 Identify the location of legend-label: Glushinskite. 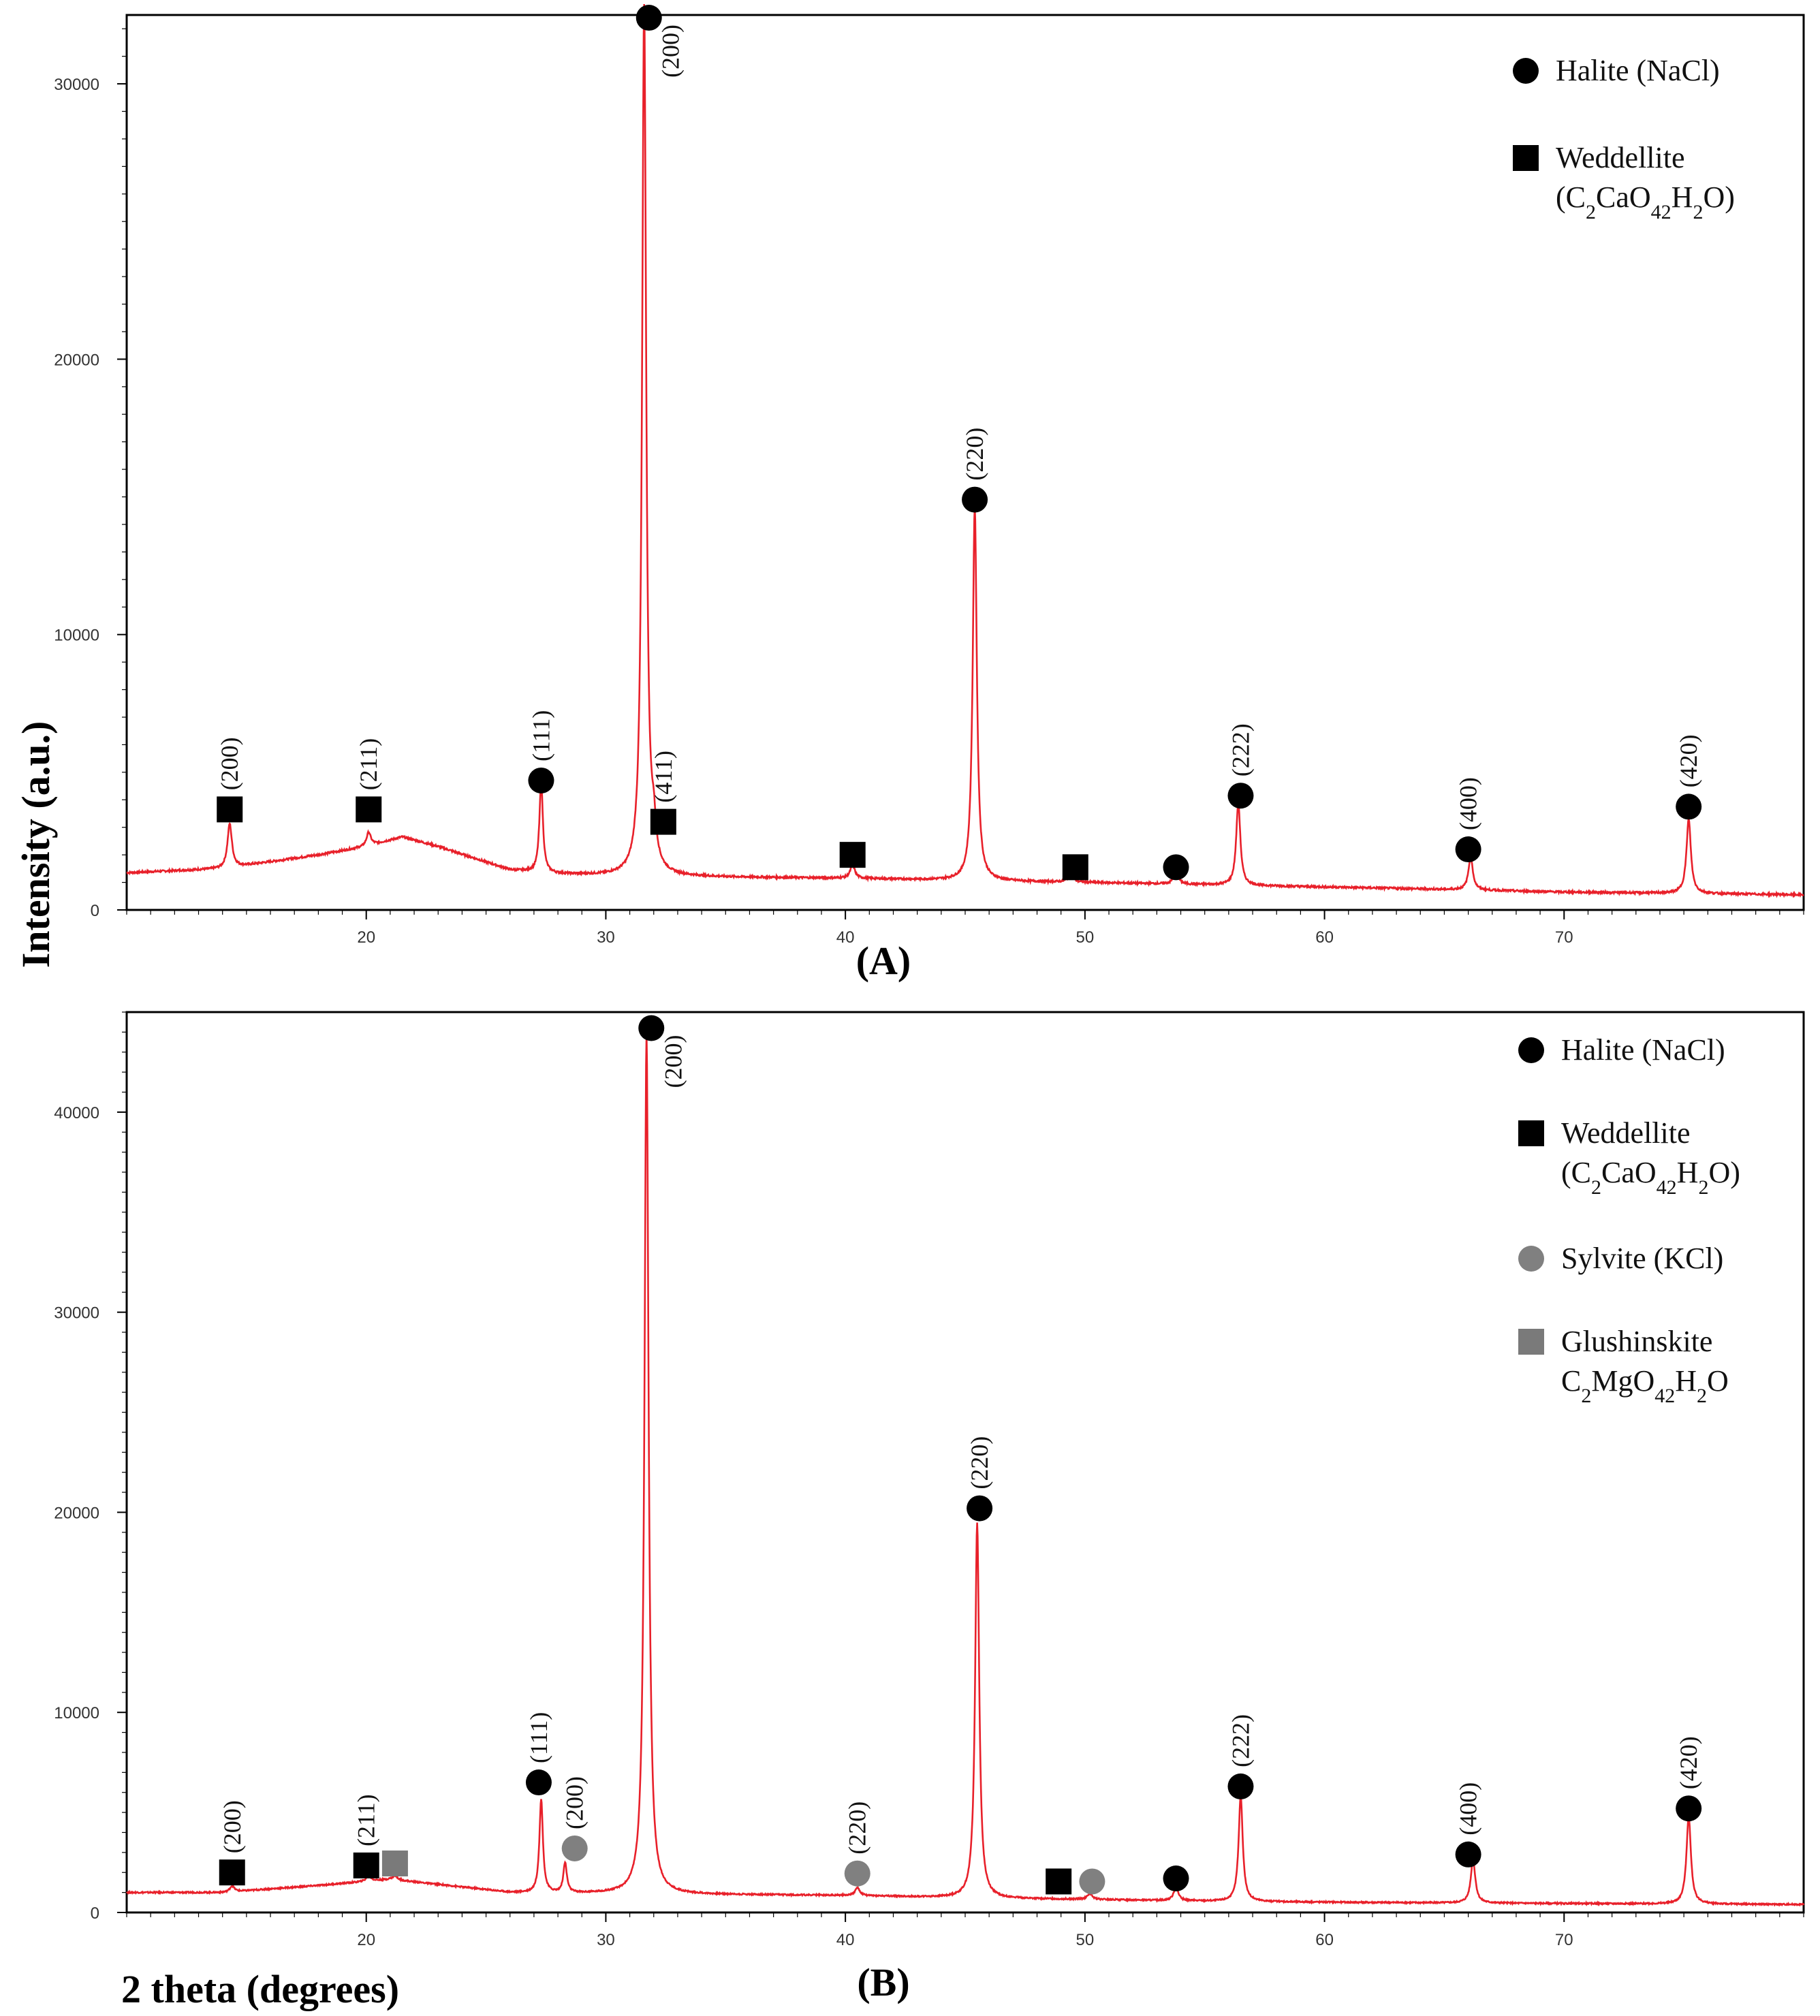
(1636, 1341).